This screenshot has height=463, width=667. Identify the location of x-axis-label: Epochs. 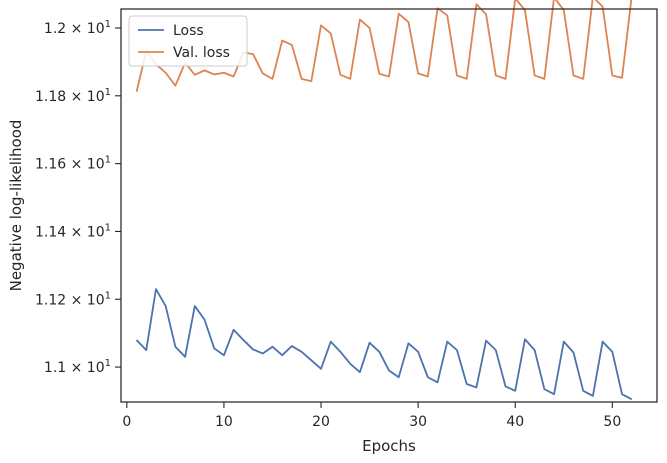
(389, 446).